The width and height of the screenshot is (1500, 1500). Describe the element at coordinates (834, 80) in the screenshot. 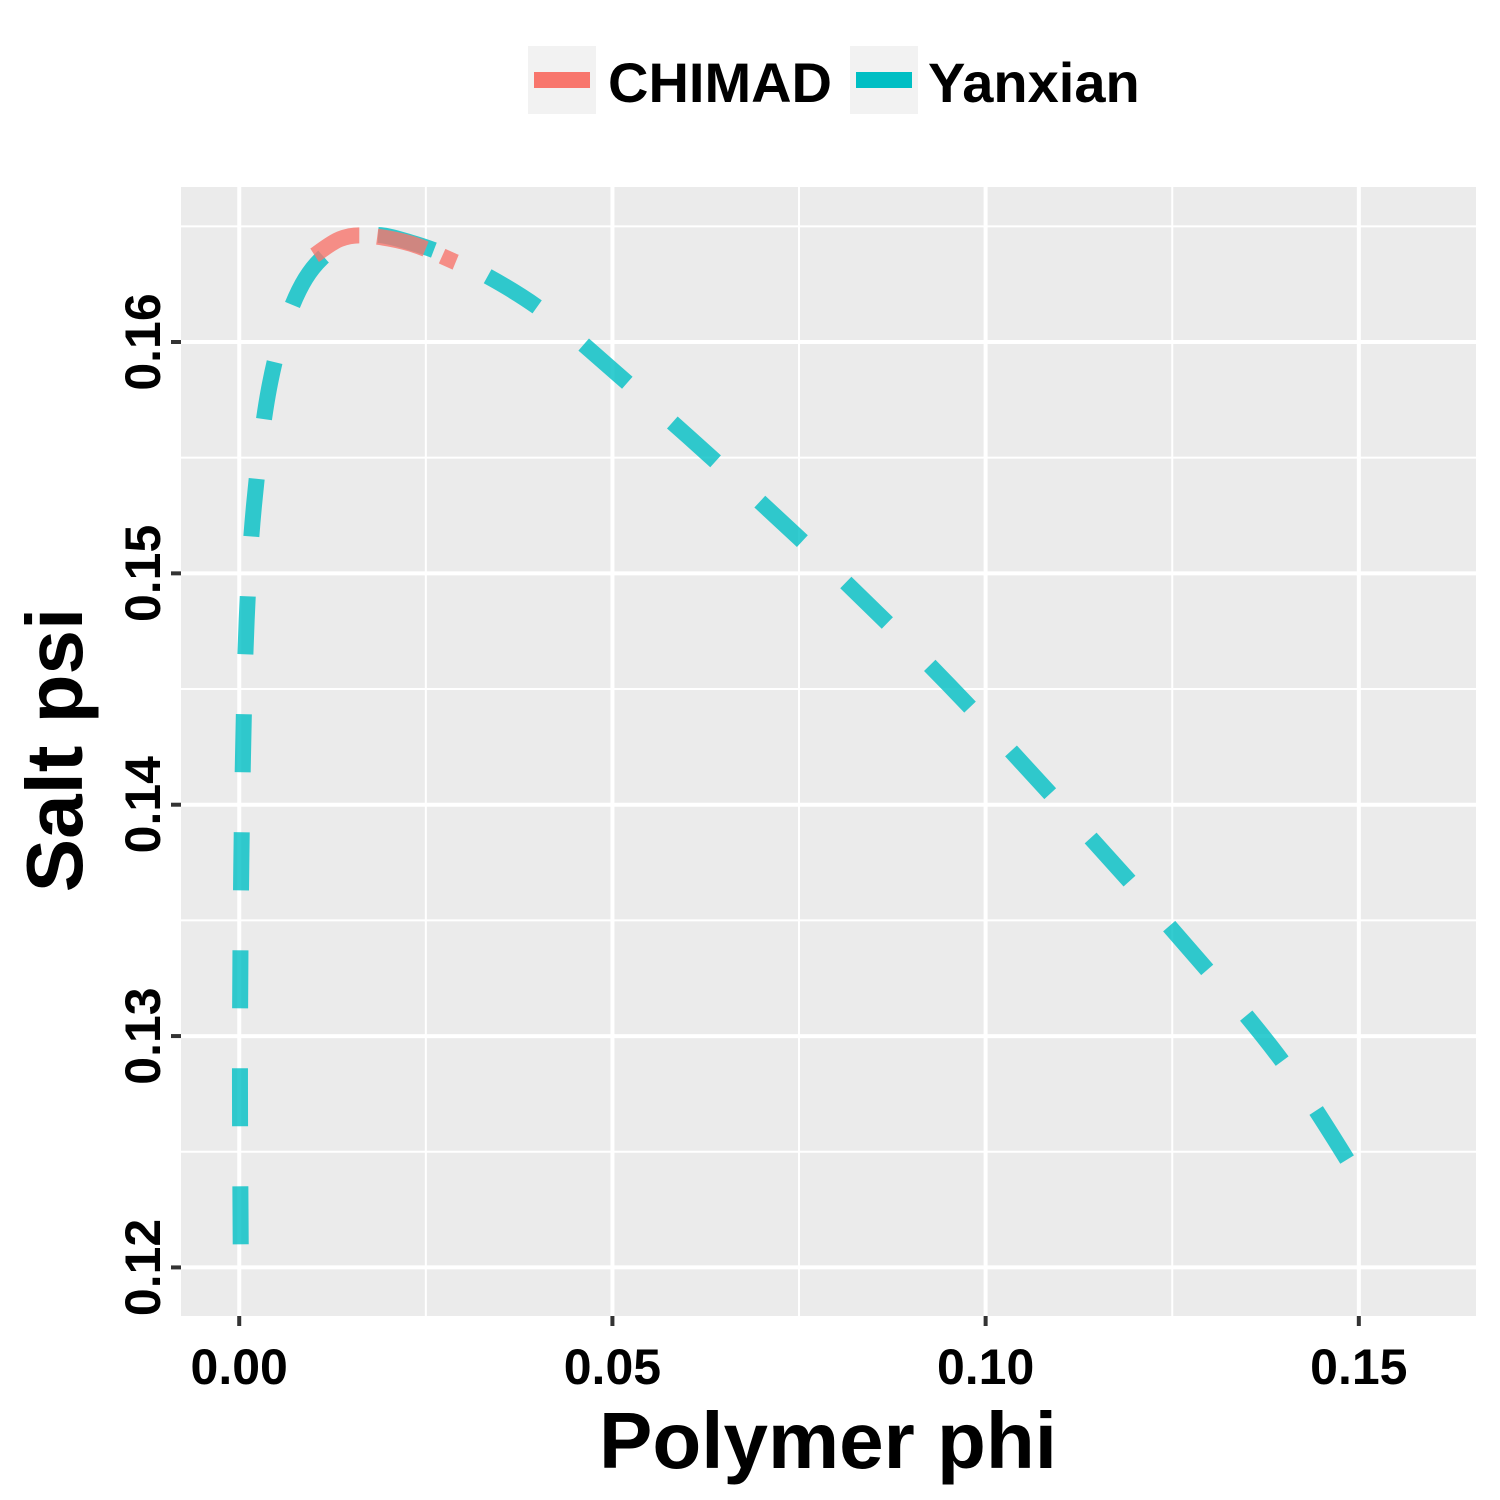

I see `legend: CHIMAD Yanxian` at that location.